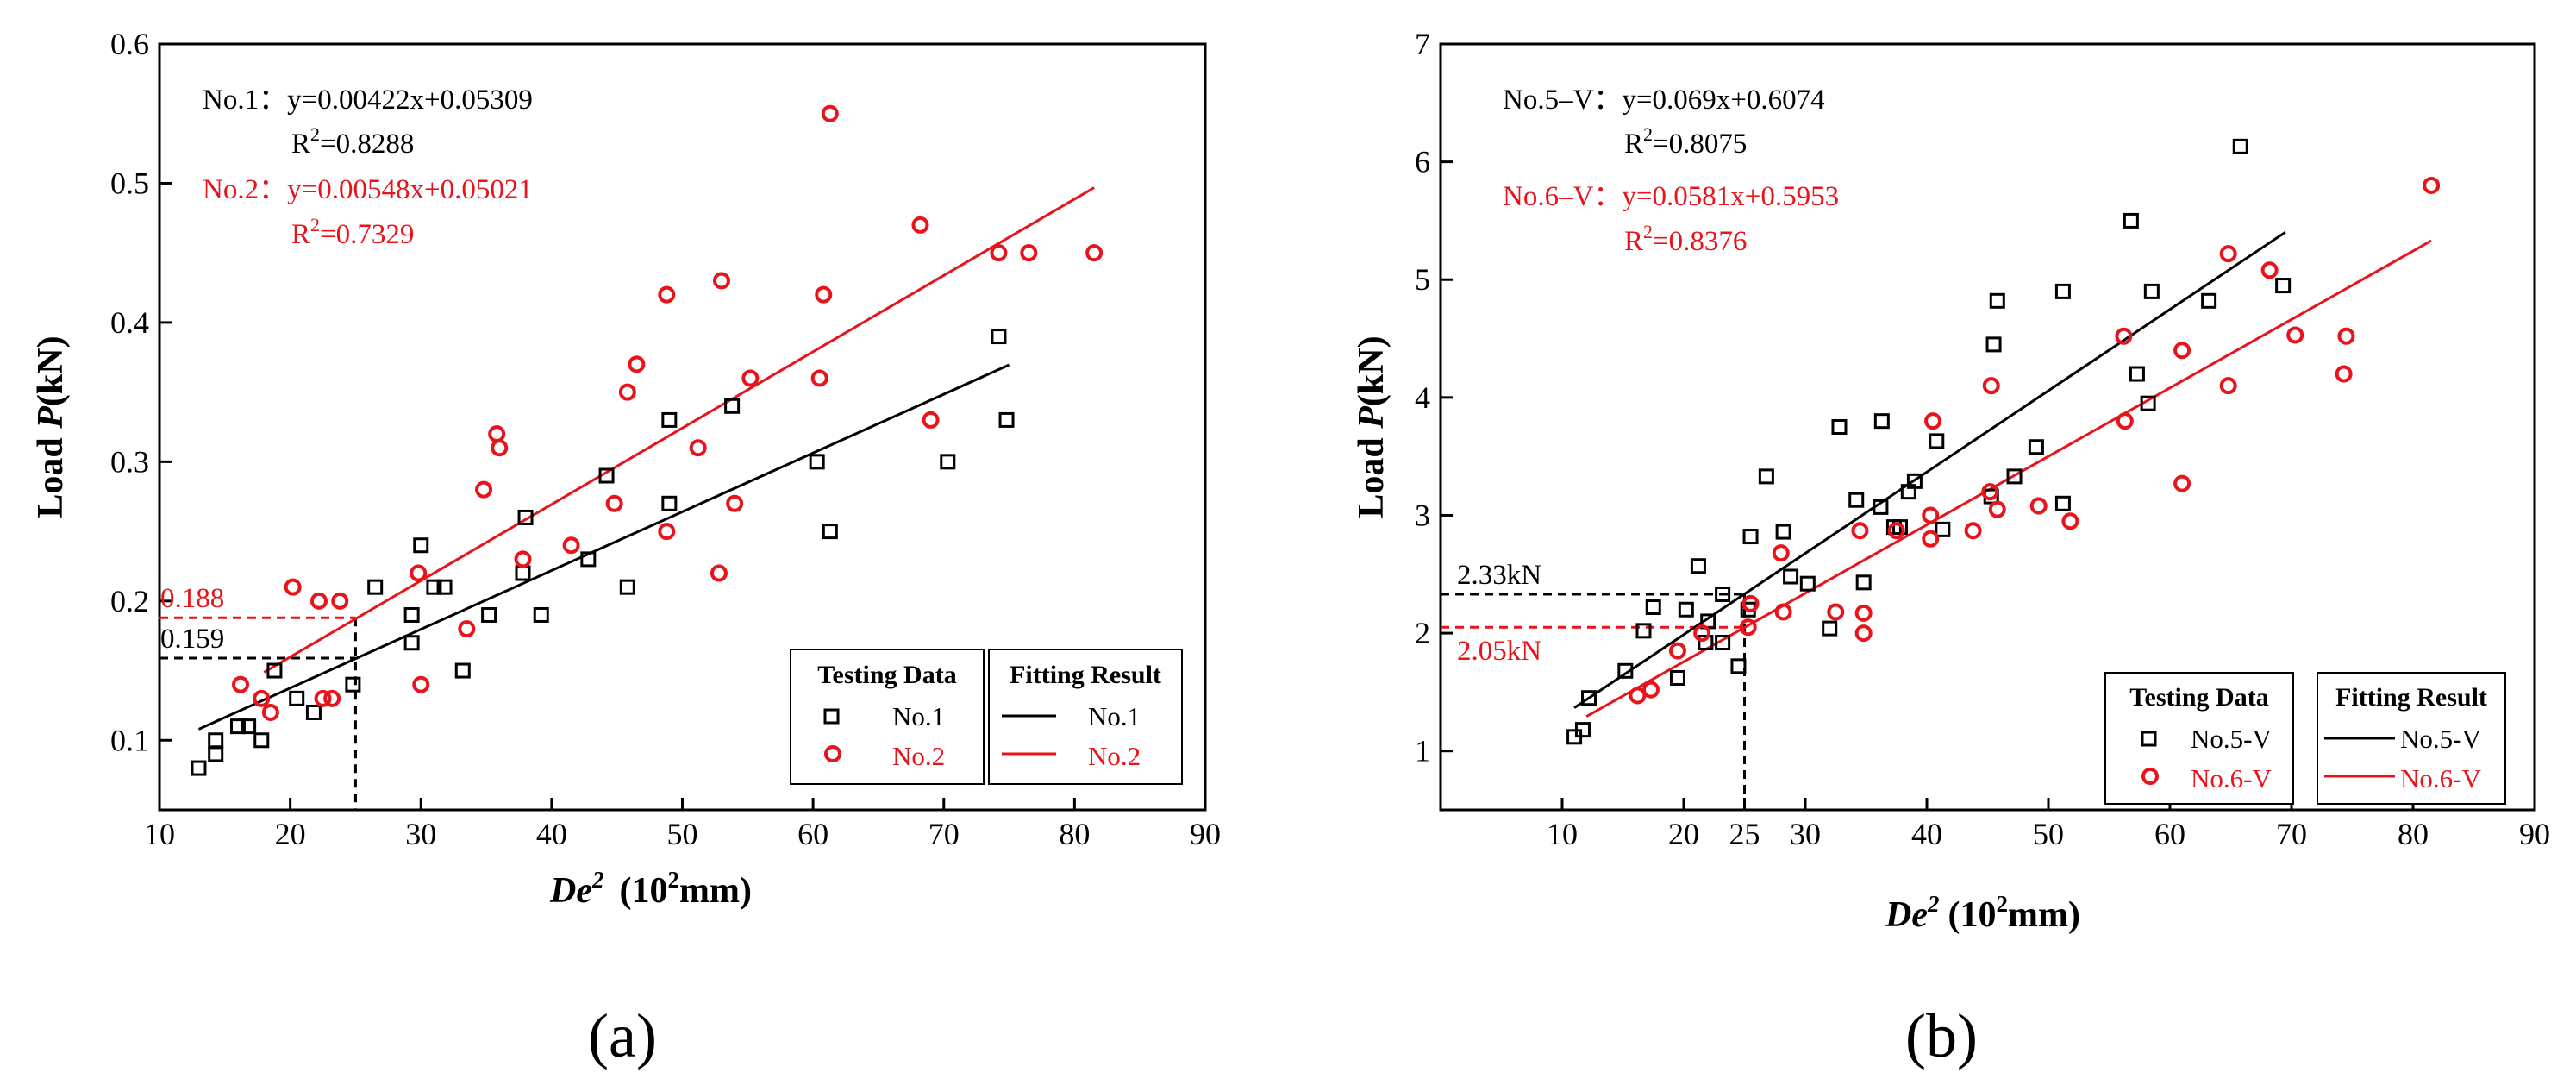 Image resolution: width=2576 pixels, height=1079 pixels. Describe the element at coordinates (367, 235) in the screenshot. I see `r2-2-value: =0.7329` at that location.